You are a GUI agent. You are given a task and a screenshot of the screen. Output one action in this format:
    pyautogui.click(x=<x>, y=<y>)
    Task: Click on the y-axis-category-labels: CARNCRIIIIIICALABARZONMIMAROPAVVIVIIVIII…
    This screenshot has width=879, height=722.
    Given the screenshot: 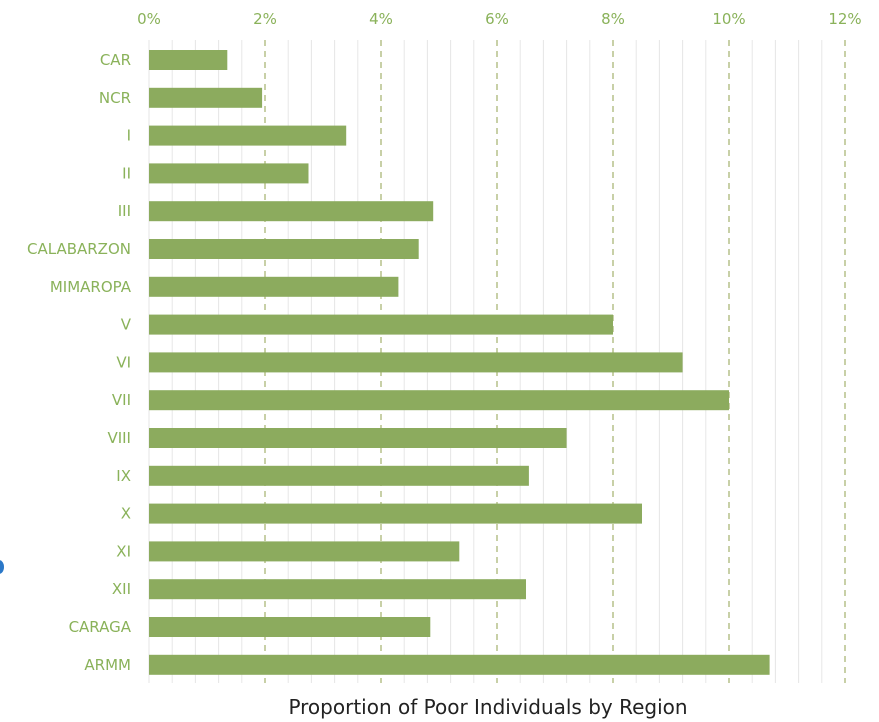 What is the action you would take?
    pyautogui.click(x=79, y=362)
    